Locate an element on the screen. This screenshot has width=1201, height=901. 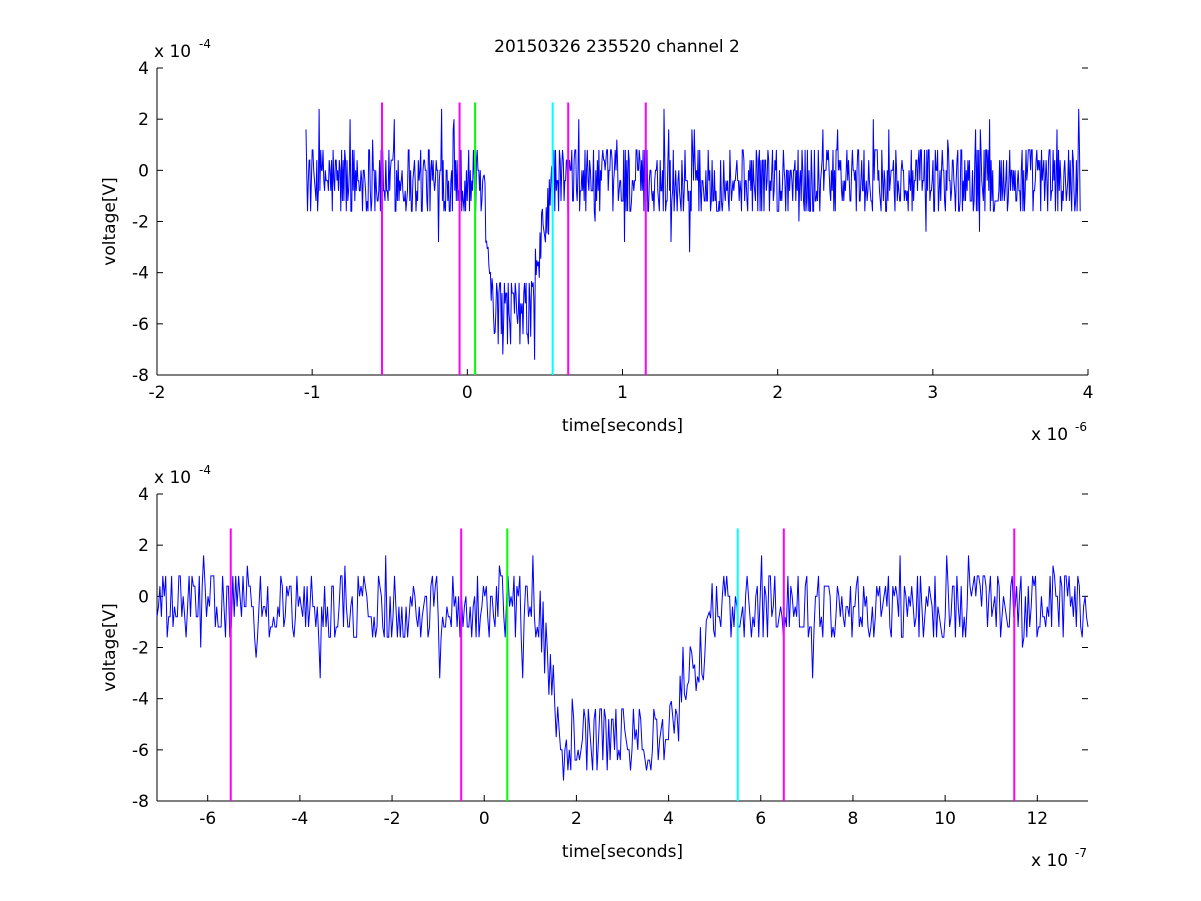
x-tick-label: 6 is located at coordinates (760, 819).